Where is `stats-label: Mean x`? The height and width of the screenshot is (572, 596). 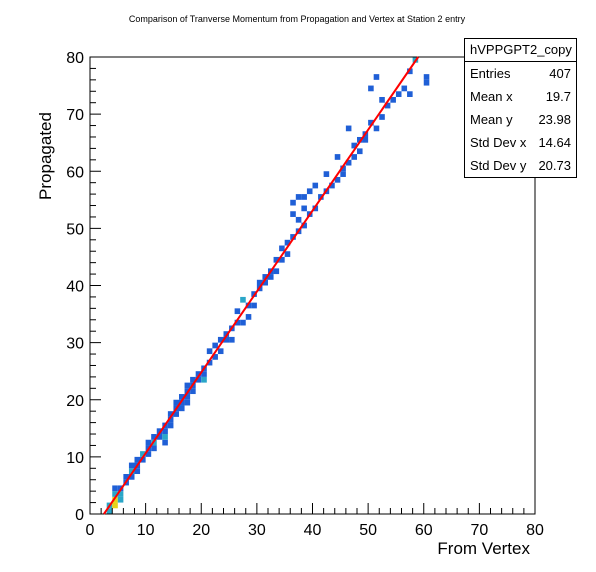
stats-label: Mean x is located at coordinates (491, 96).